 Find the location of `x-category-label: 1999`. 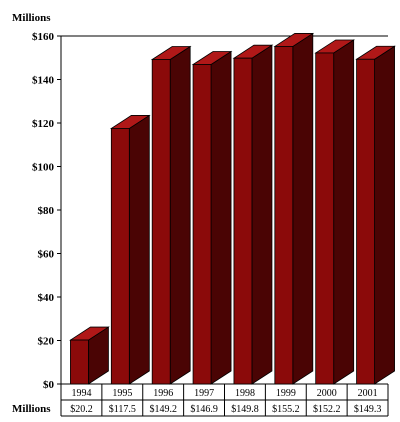

x-category-label: 1999 is located at coordinates (286, 393).